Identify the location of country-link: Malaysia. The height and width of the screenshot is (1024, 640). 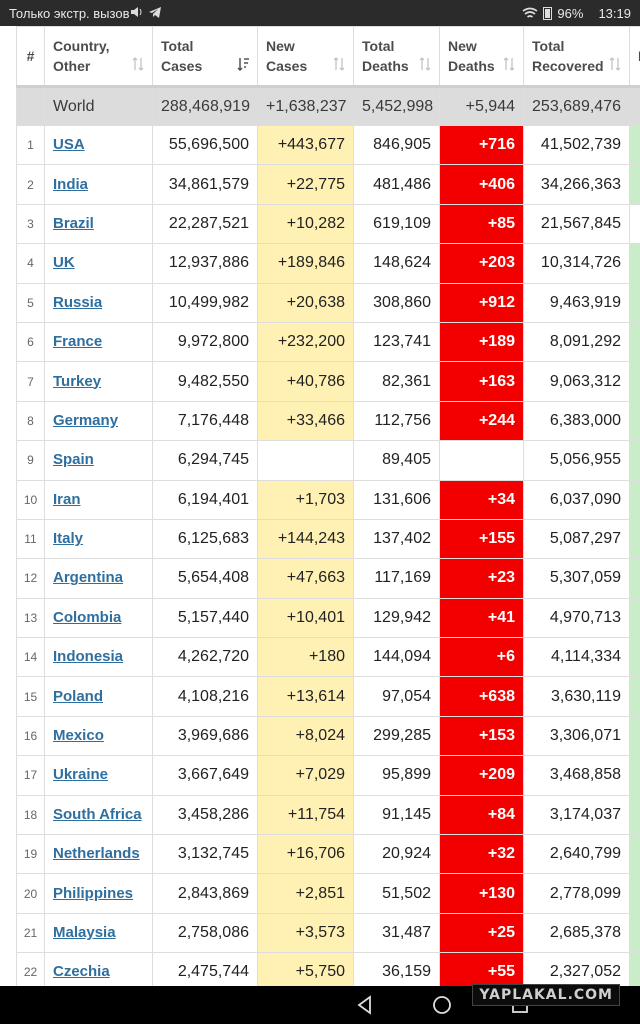
(84, 932).